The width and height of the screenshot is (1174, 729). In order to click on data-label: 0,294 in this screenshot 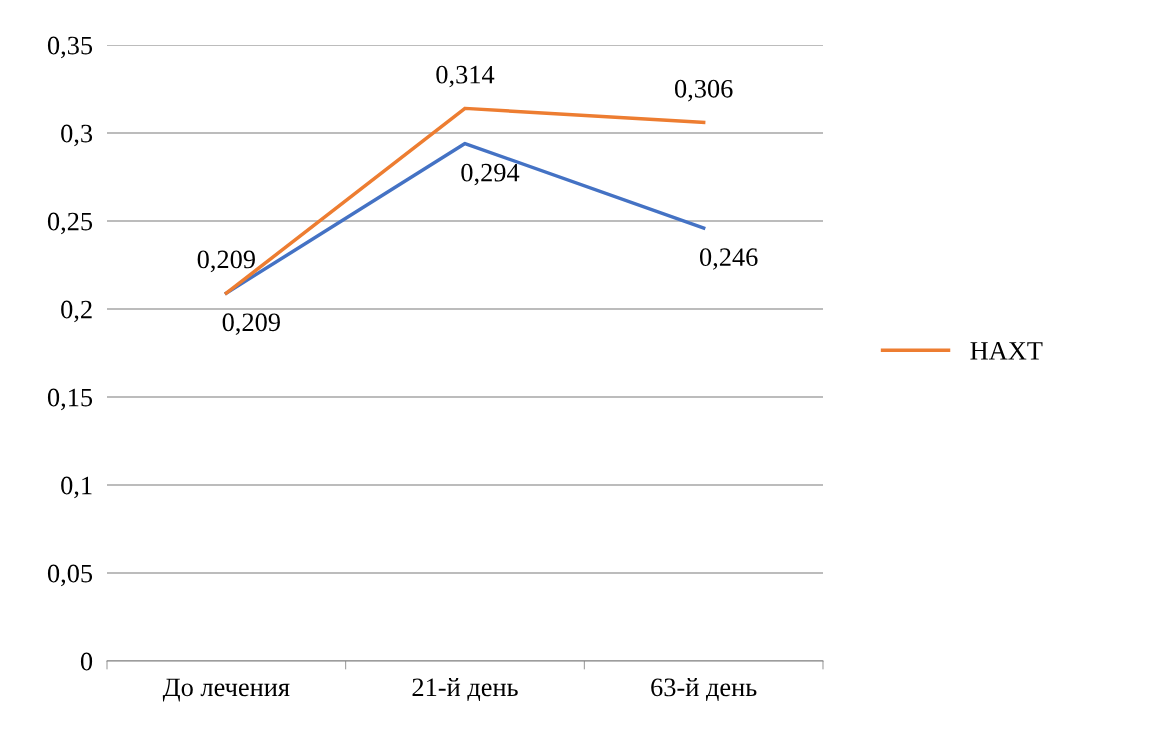, I will do `click(490, 174)`.